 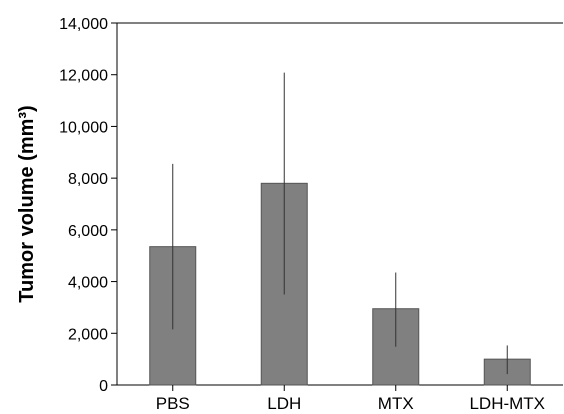 I want to click on y-tick-label: 2,000, so click(x=88, y=334).